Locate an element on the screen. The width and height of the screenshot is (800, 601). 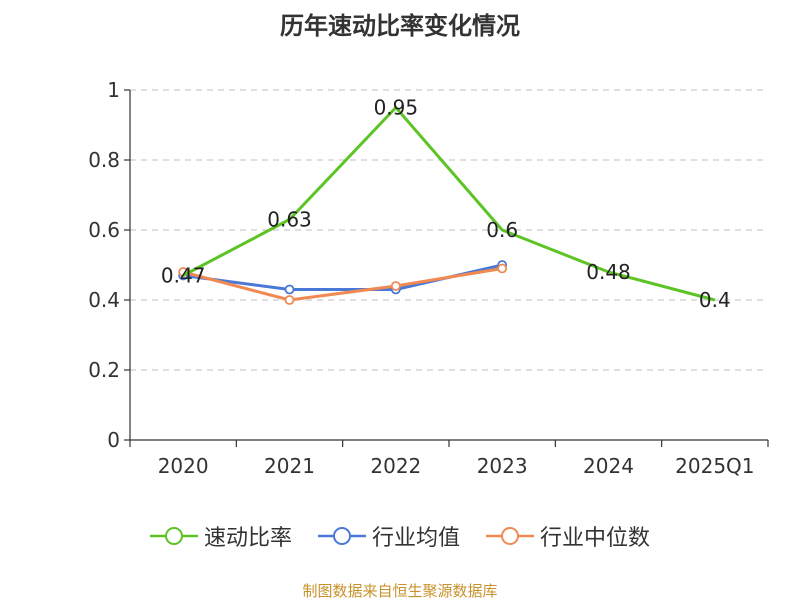
legend-item-industry-median: 行业中位数 is located at coordinates (568, 536).